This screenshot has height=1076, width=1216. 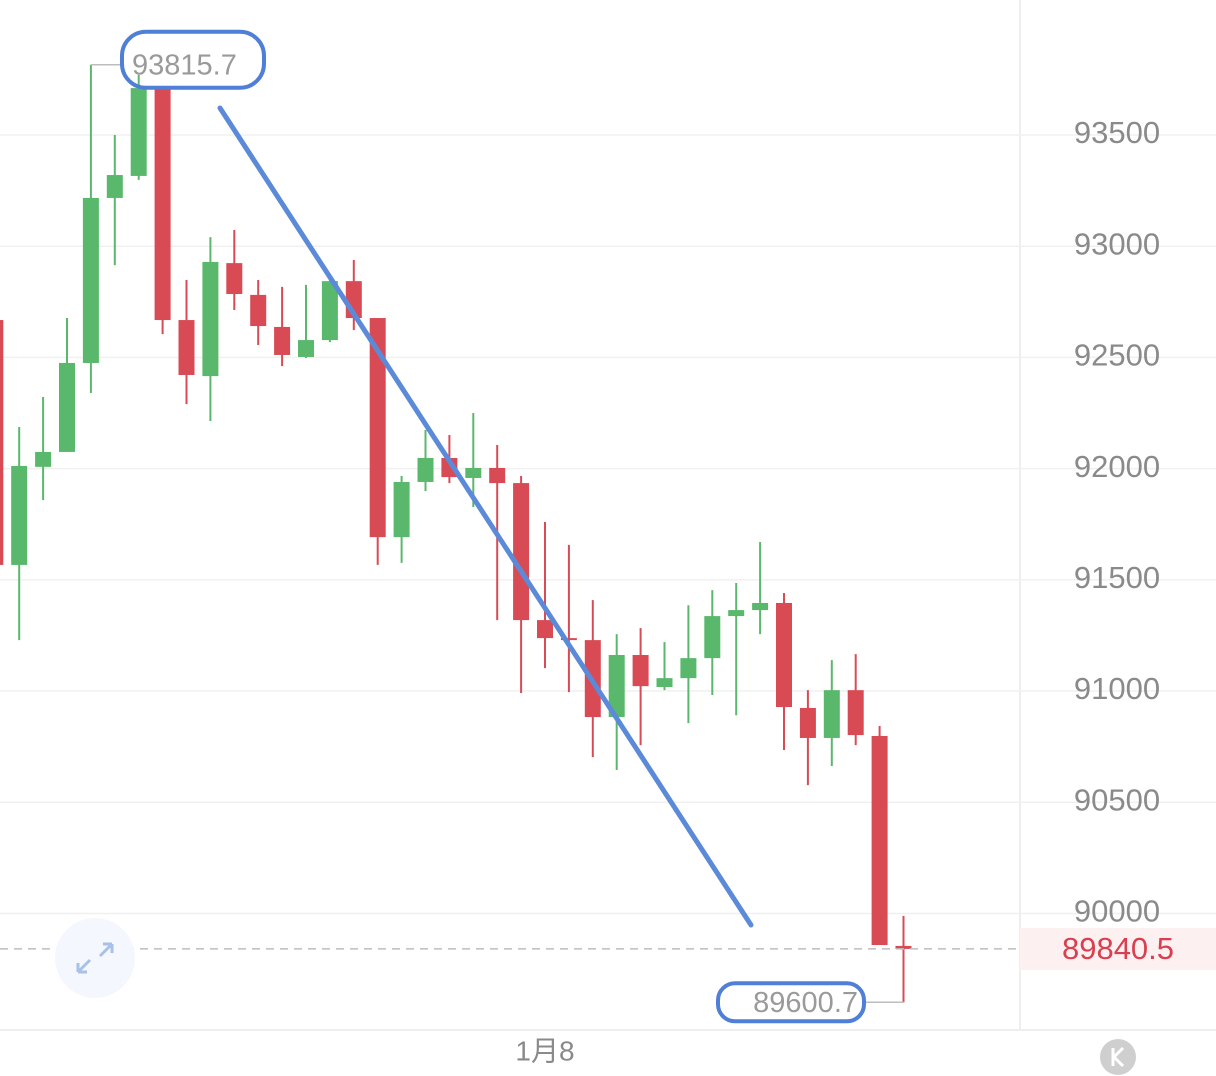 I want to click on max-label: 93815.7, so click(x=184, y=65).